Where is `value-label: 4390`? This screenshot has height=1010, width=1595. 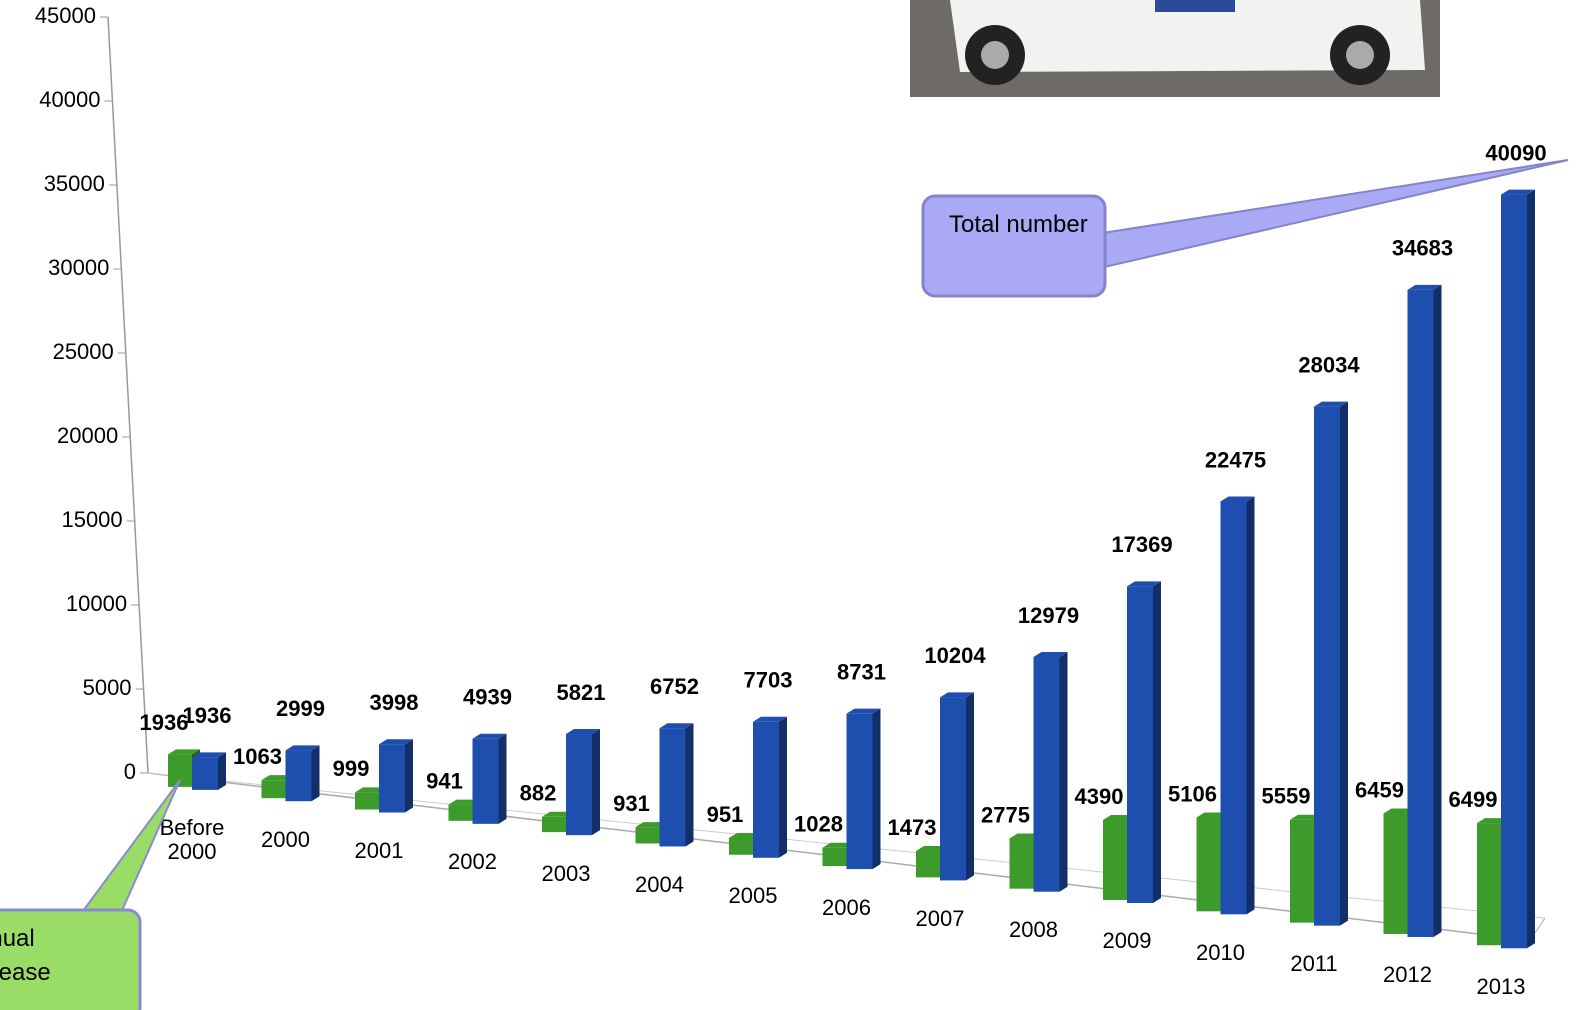 value-label: 4390 is located at coordinates (1099, 796).